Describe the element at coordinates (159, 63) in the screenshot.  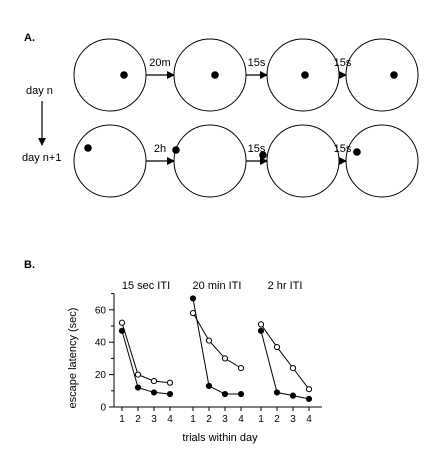
I see `interval-label: 20m` at that location.